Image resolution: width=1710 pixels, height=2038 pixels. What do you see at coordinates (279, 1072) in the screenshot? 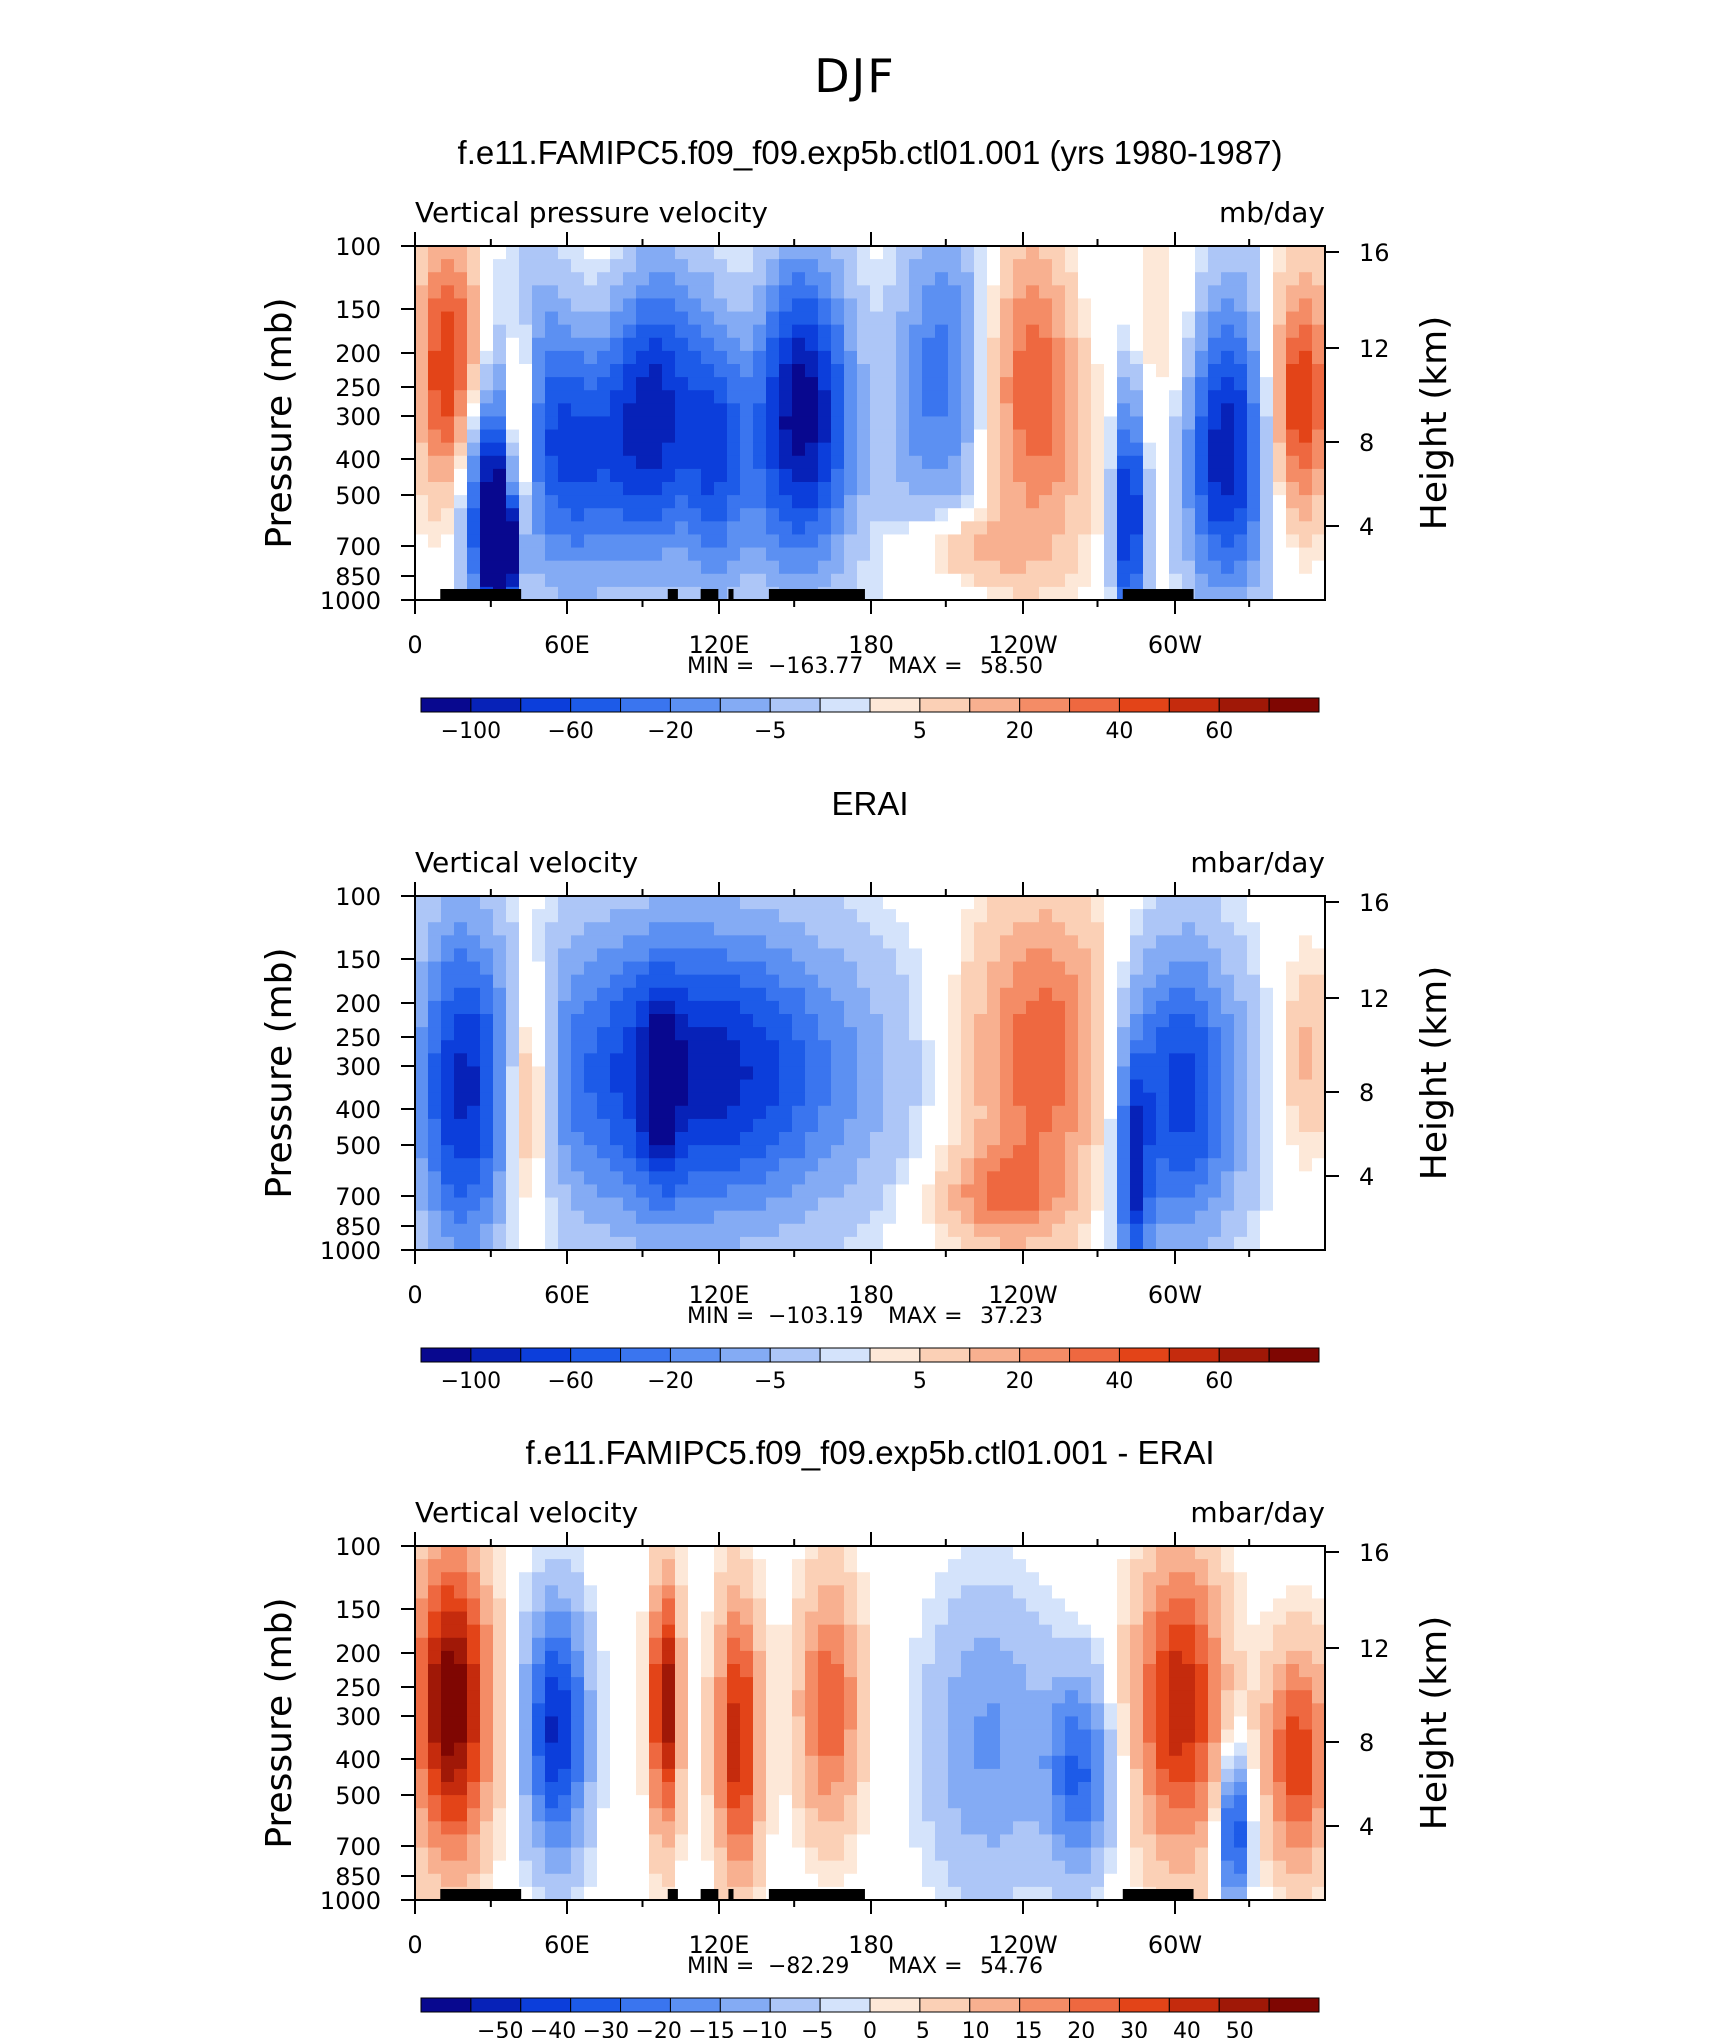
I see `y-axis-label: Pressure (mb)` at bounding box center [279, 1072].